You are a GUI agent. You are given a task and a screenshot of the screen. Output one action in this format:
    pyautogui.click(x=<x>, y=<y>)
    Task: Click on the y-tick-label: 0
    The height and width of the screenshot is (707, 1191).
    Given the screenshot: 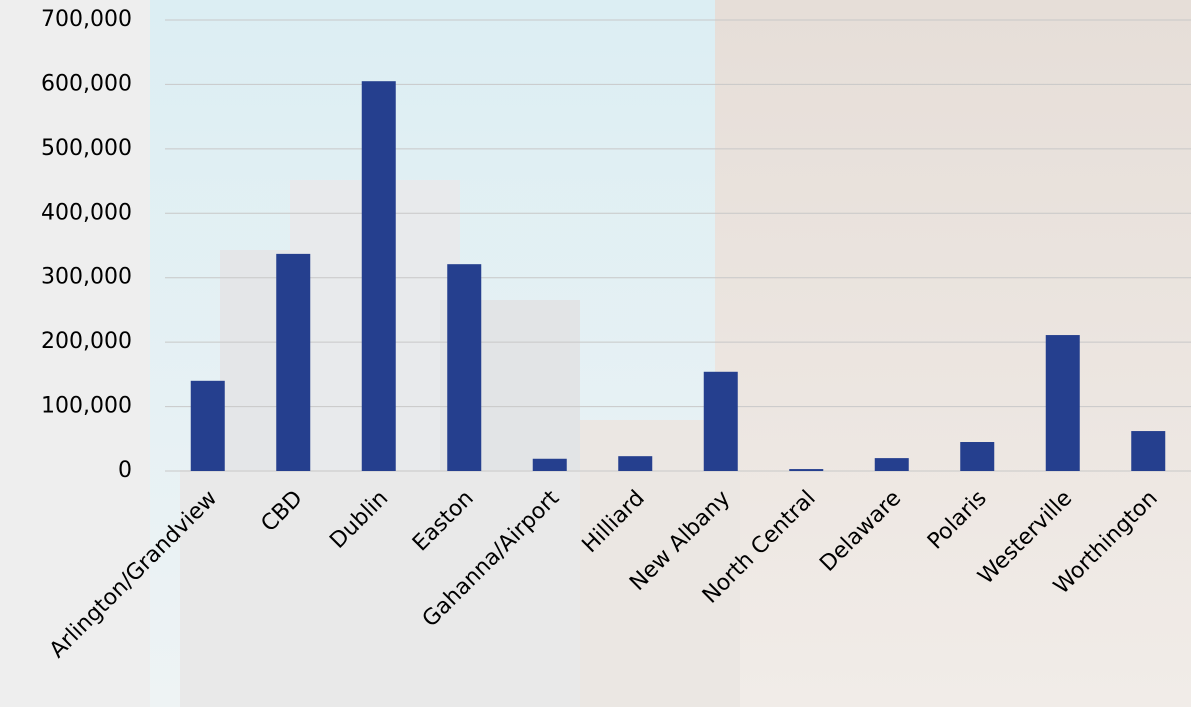 What is the action you would take?
    pyautogui.click(x=125, y=470)
    